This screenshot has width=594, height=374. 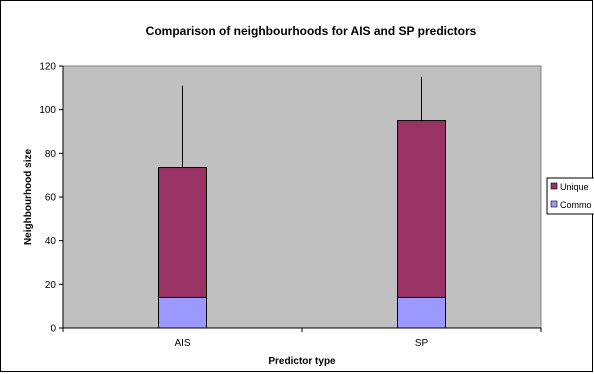 What do you see at coordinates (570, 196) in the screenshot?
I see `legend: Unique Commo` at bounding box center [570, 196].